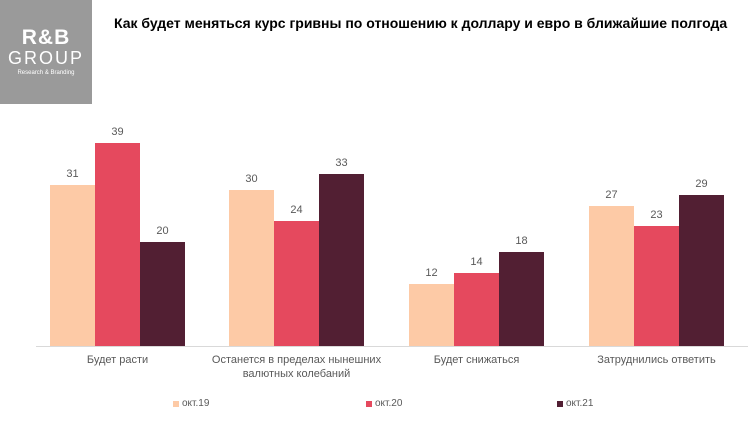 Image resolution: width=756 pixels, height=429 pixels. I want to click on logo-main-text: R&B, so click(46, 37).